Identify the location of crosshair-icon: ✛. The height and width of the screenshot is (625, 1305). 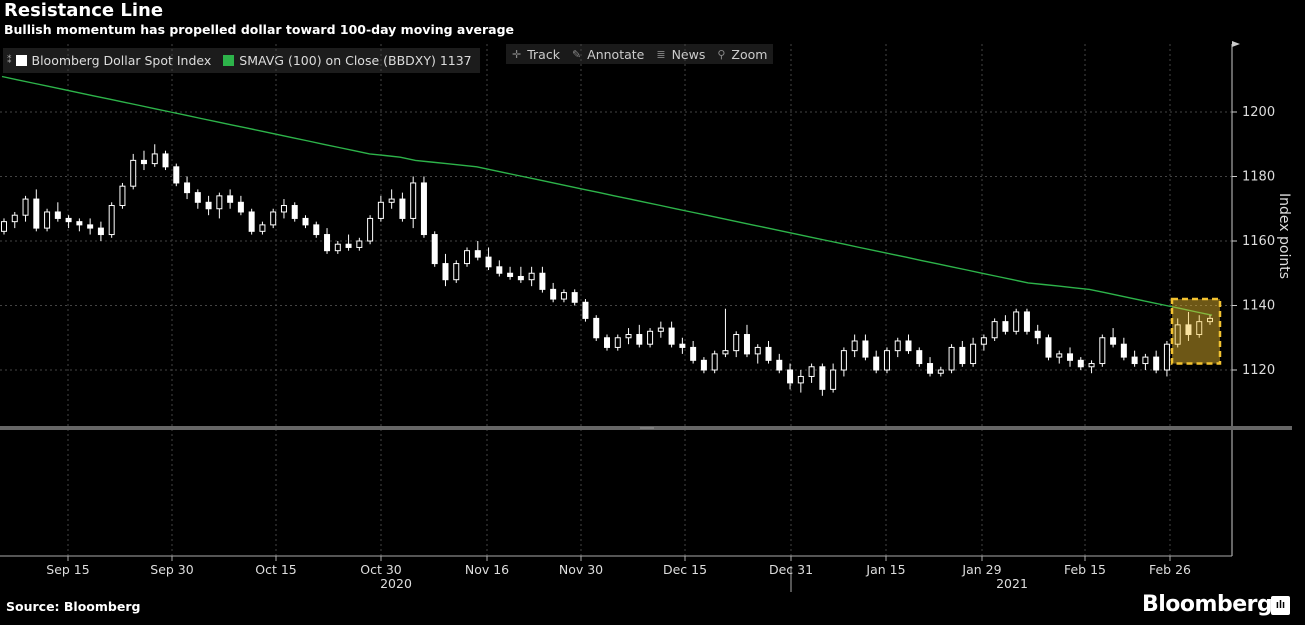
(517, 54).